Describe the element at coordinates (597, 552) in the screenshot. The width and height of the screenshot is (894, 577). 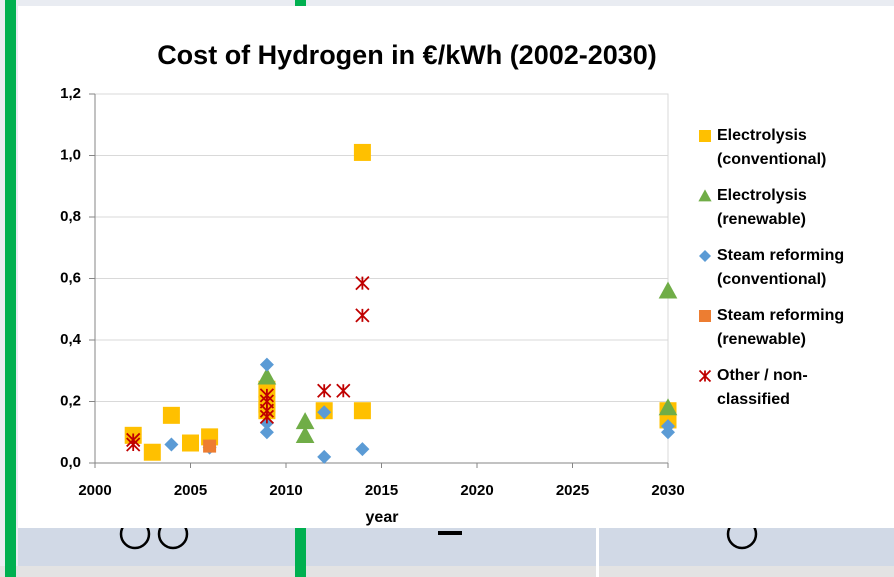
I see `divider` at that location.